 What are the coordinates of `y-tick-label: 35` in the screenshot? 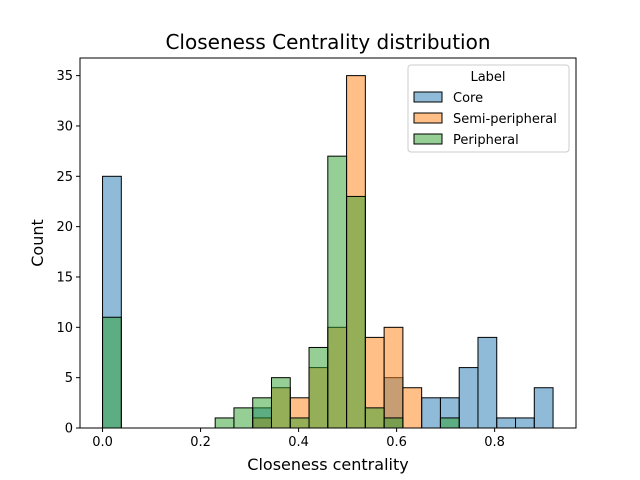 It's located at (64, 76).